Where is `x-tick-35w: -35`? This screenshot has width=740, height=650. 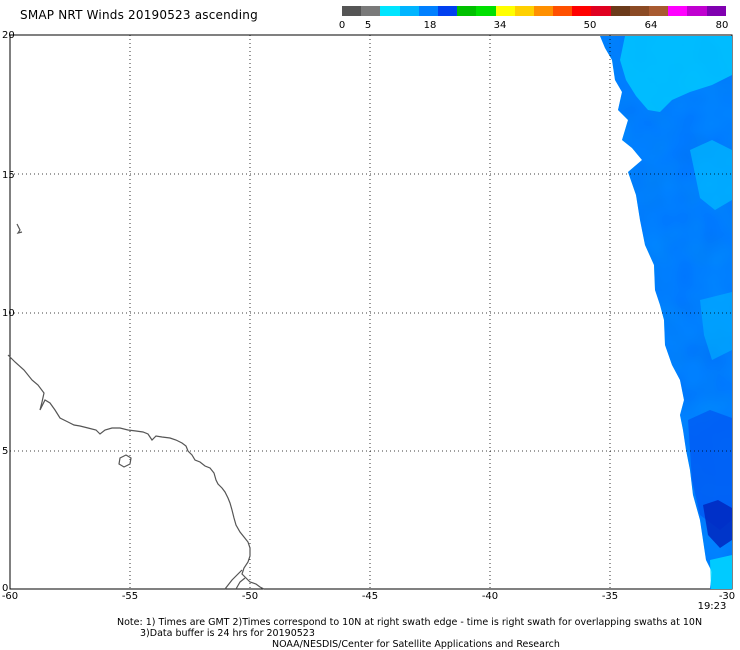 x-tick-35w: -35 is located at coordinates (610, 596).